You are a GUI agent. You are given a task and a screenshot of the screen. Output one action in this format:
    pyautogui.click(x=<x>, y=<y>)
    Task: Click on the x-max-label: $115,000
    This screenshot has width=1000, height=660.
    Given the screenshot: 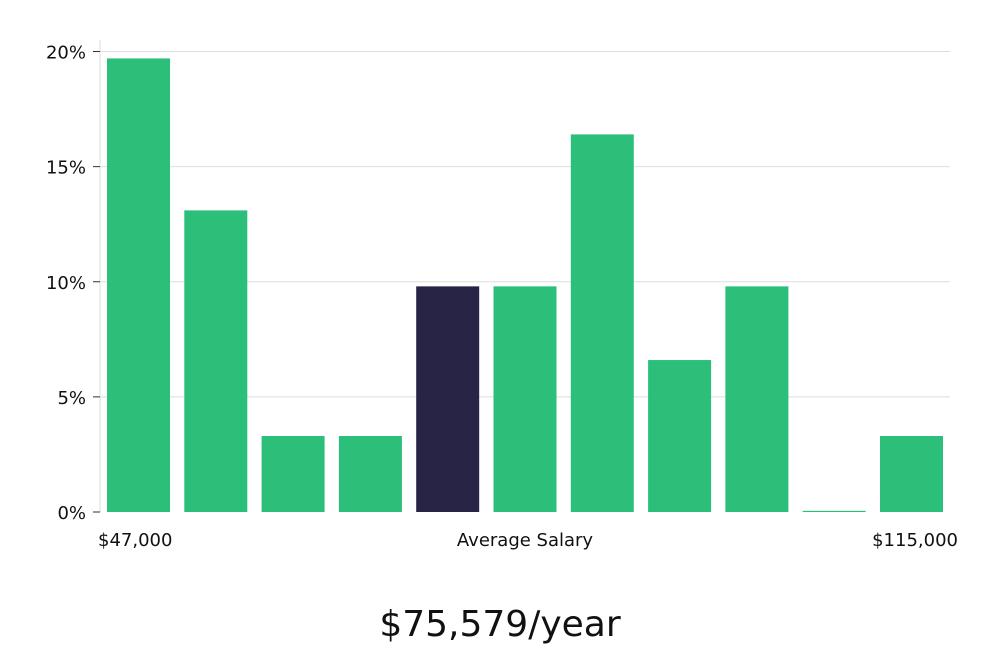 What is the action you would take?
    pyautogui.click(x=915, y=540)
    